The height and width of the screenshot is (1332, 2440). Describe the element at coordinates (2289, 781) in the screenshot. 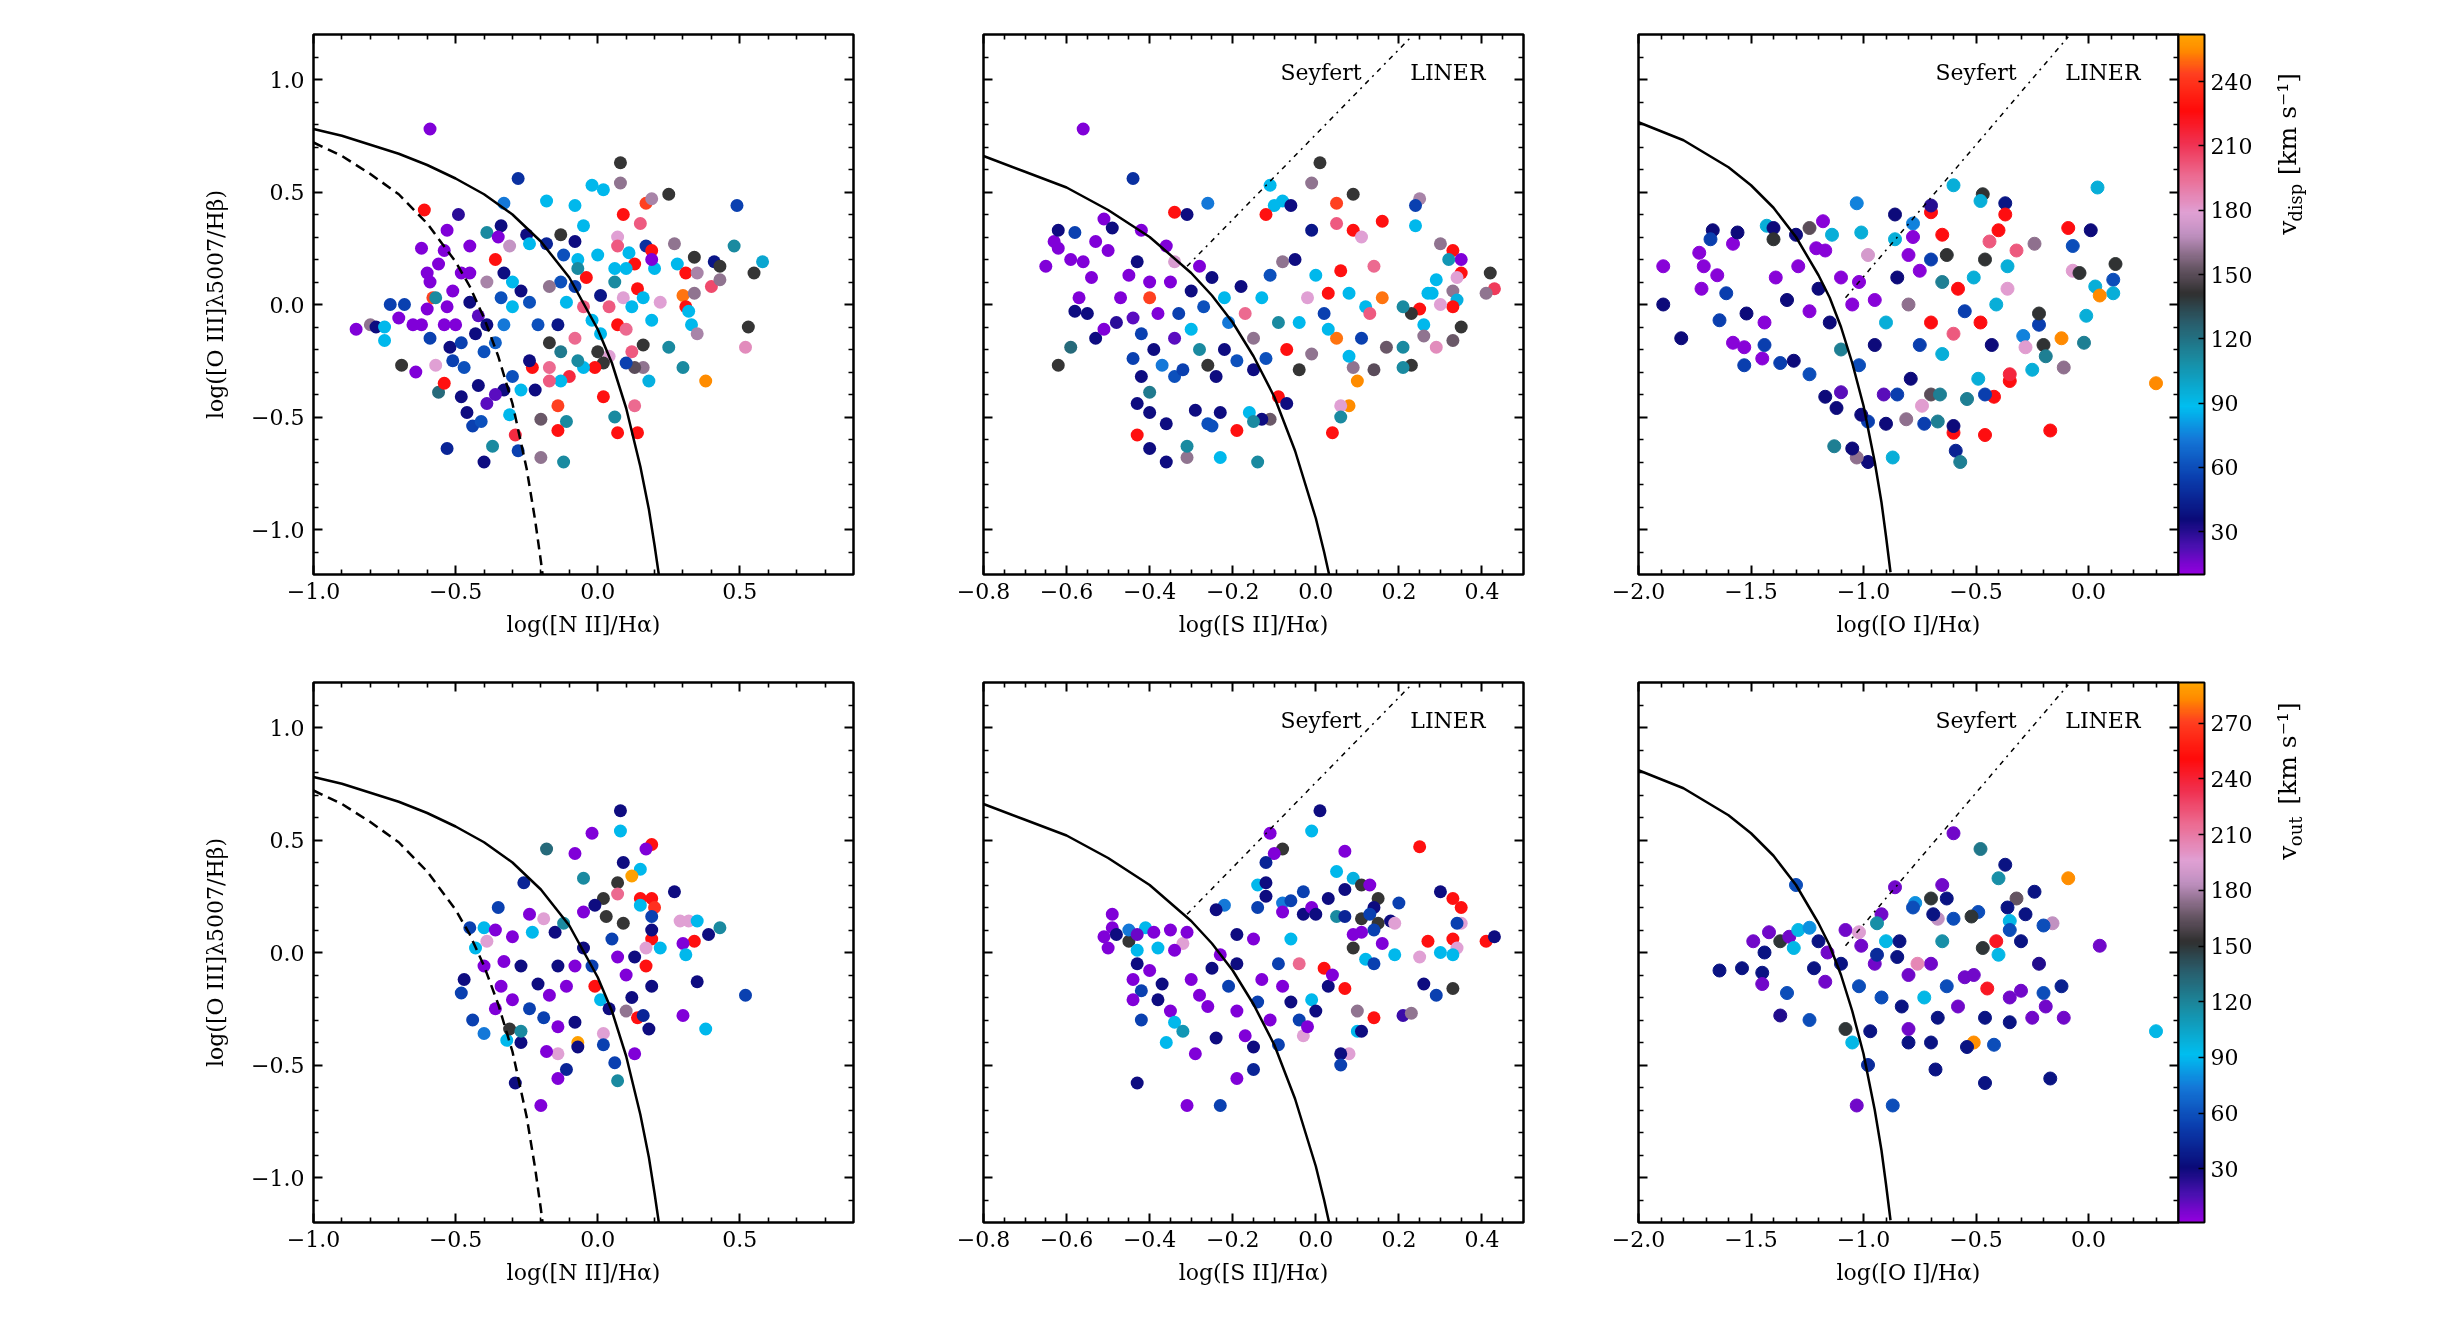

I see `color-bar-title: vout [km s⁻¹]` at that location.